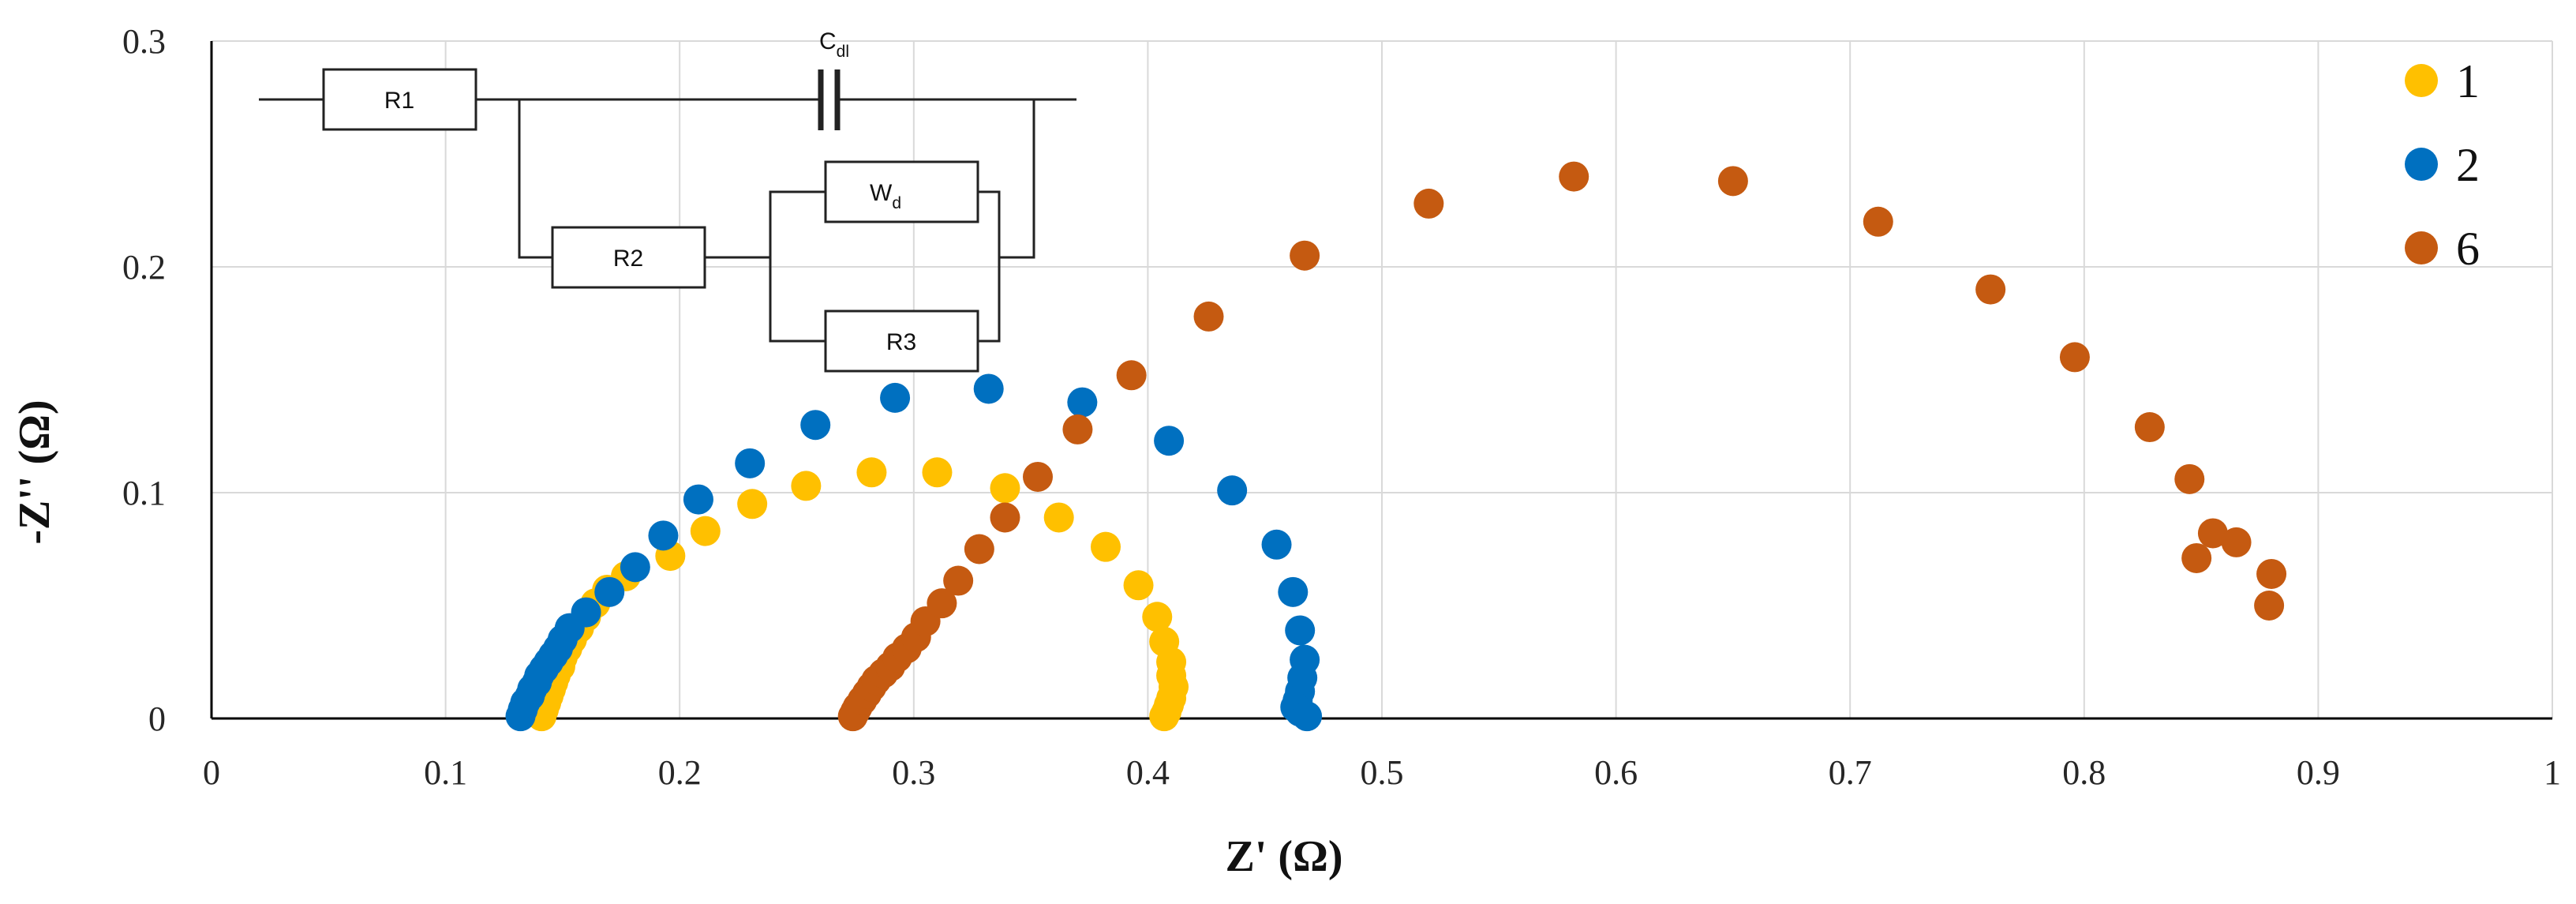 This screenshot has height=904, width=2576. What do you see at coordinates (2084, 772) in the screenshot?
I see `x-tick-label: 0.8` at bounding box center [2084, 772].